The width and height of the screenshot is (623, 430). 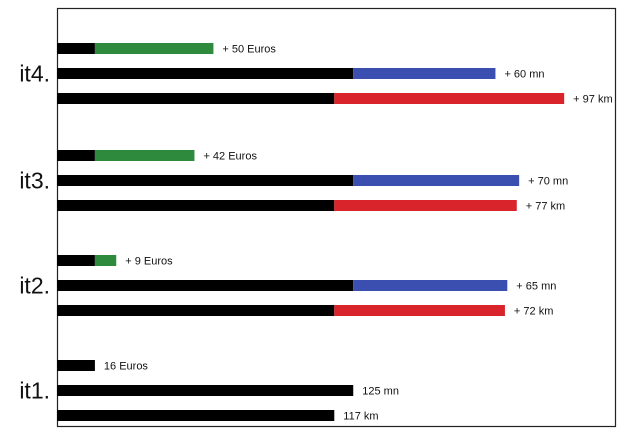 I want to click on bar-value-label: + 77 km, so click(x=545, y=207).